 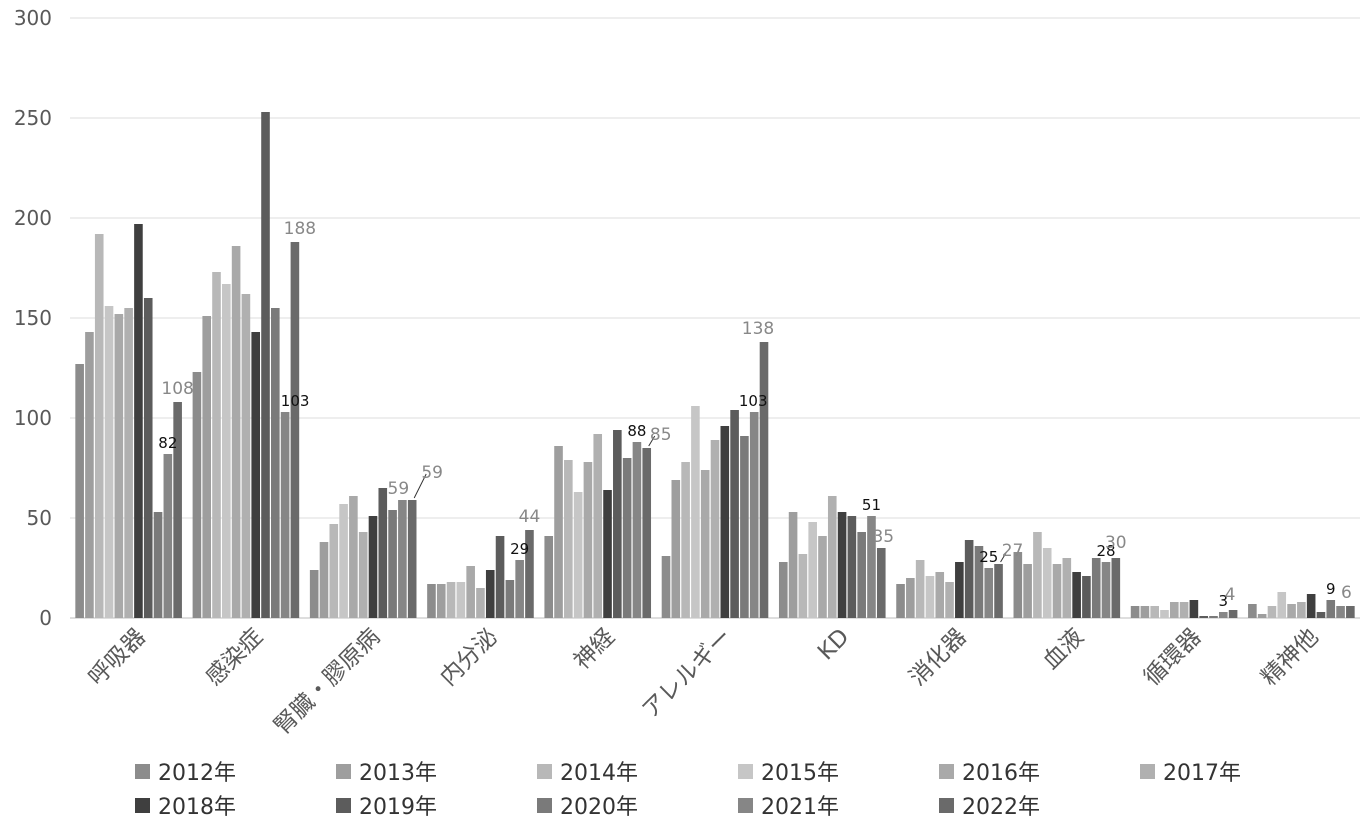 I want to click on legend-label: 2016年, so click(x=1001, y=773).